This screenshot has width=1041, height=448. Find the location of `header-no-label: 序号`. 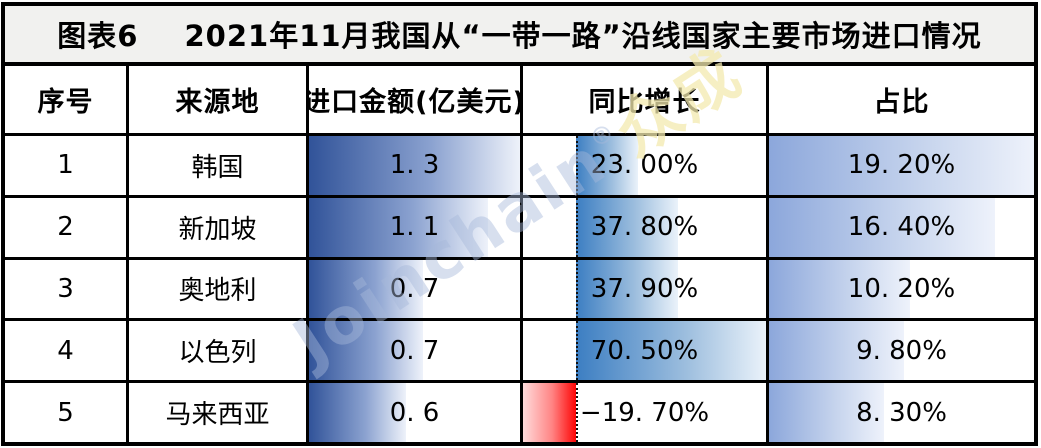

header-no-label: 序号 is located at coordinates (65, 102).